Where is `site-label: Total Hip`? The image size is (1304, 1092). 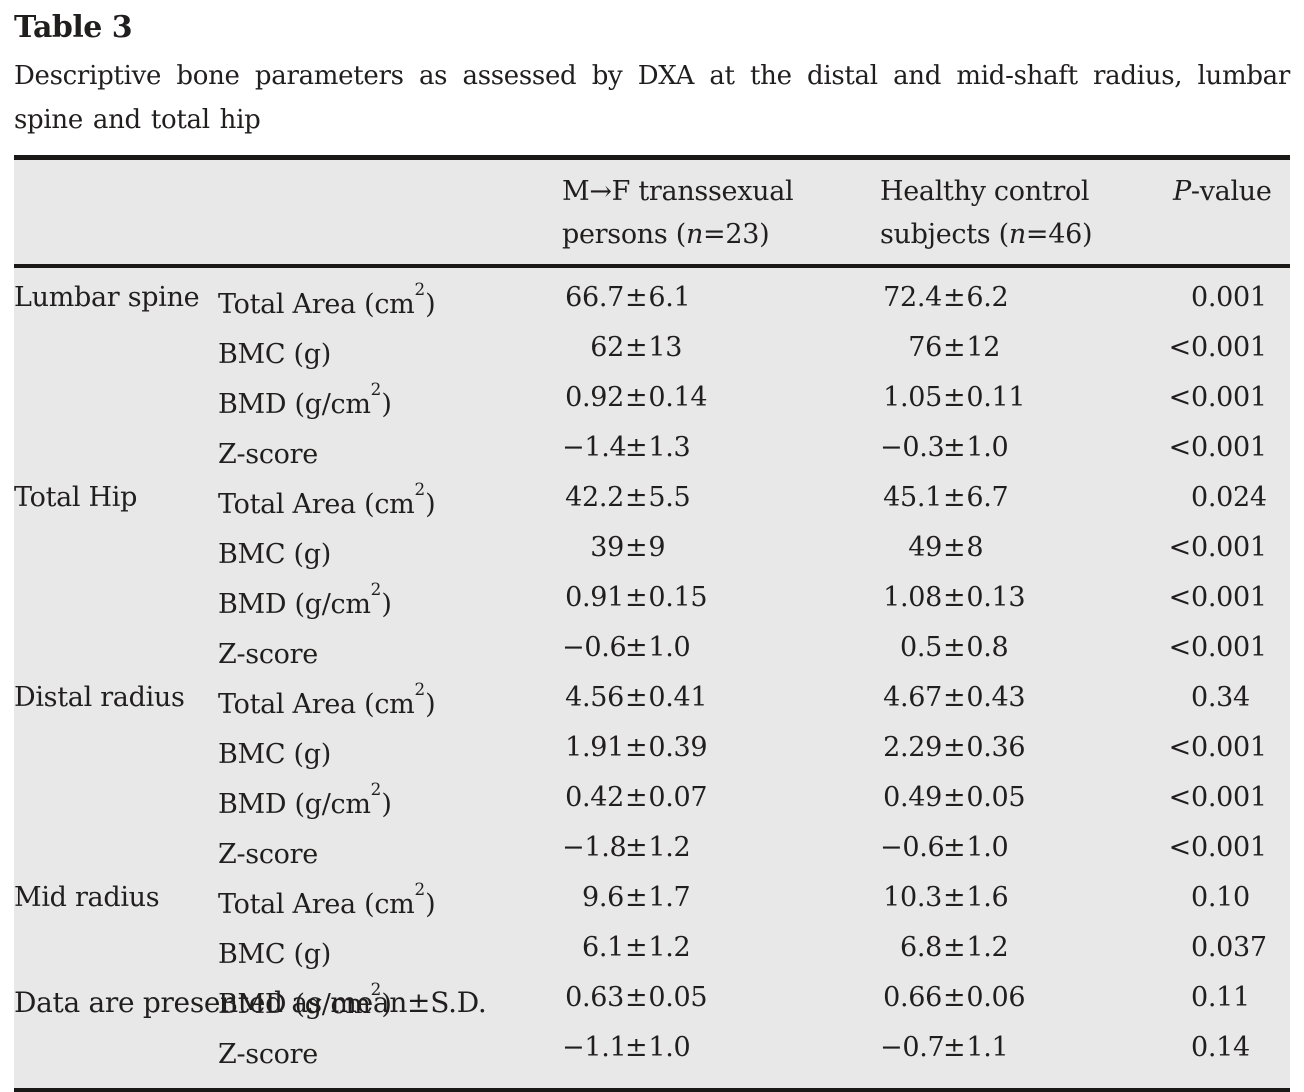
site-label: Total Hip is located at coordinates (76, 497).